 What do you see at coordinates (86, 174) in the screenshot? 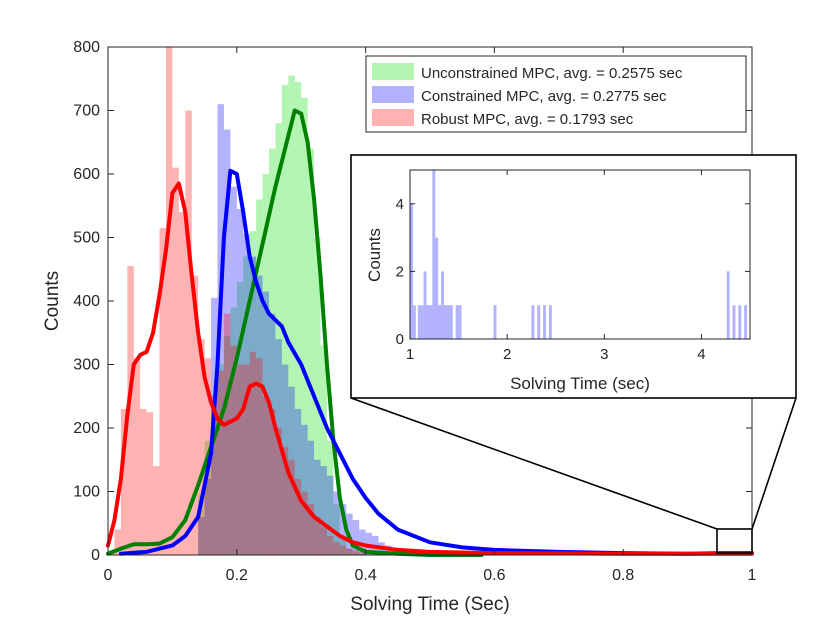
I see `y-tick-label: 600` at bounding box center [86, 174].